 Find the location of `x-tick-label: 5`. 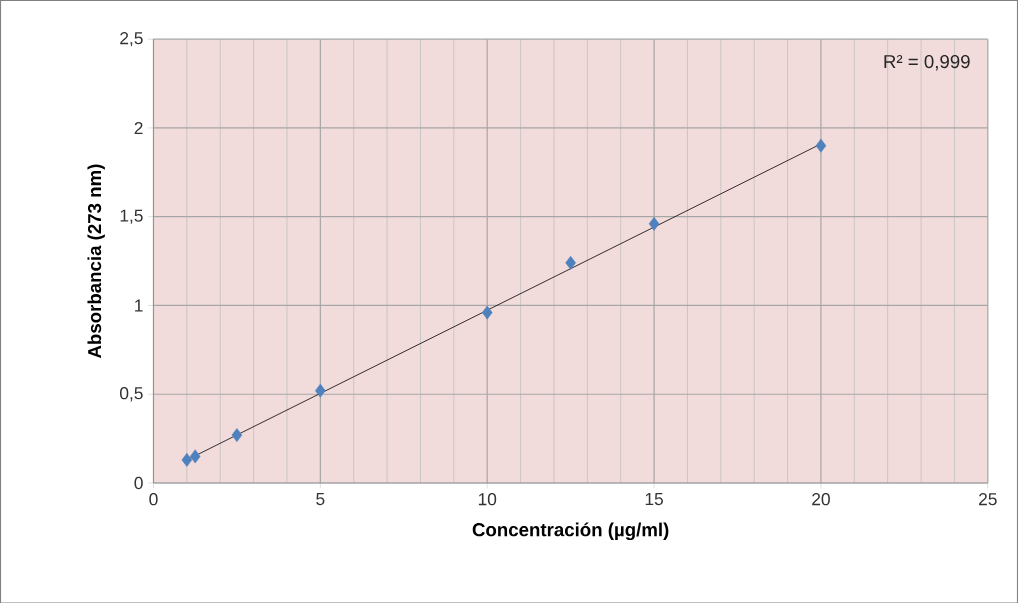

x-tick-label: 5 is located at coordinates (320, 498).